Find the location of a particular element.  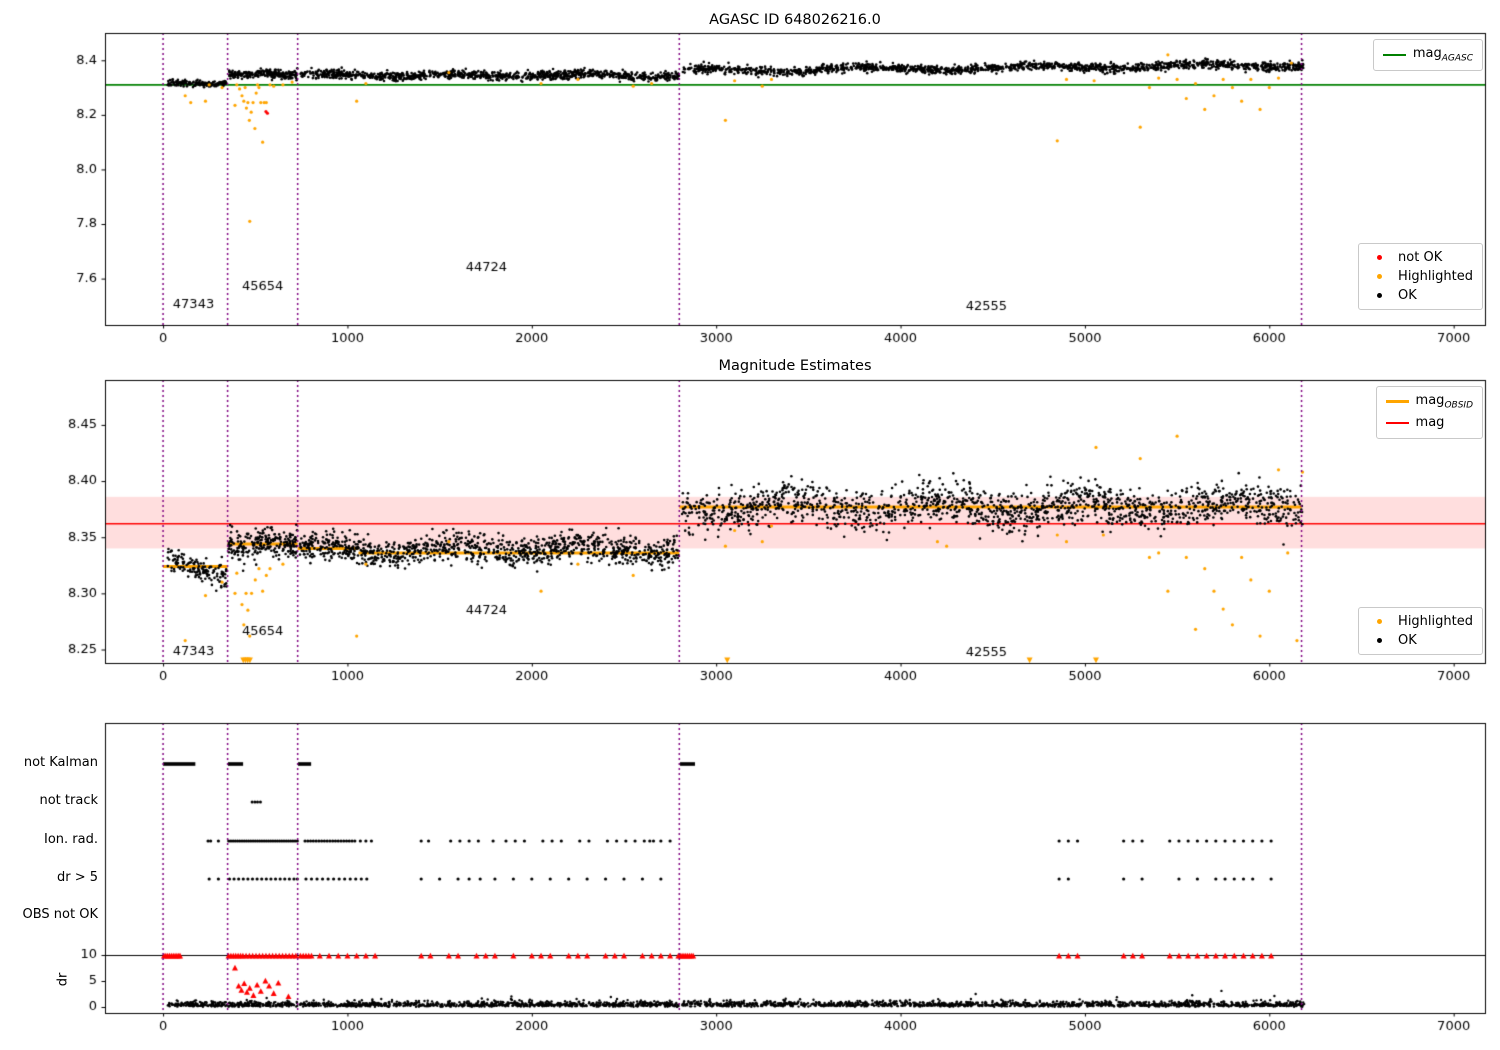

legend-label: magOBSID is located at coordinates (1444, 402).